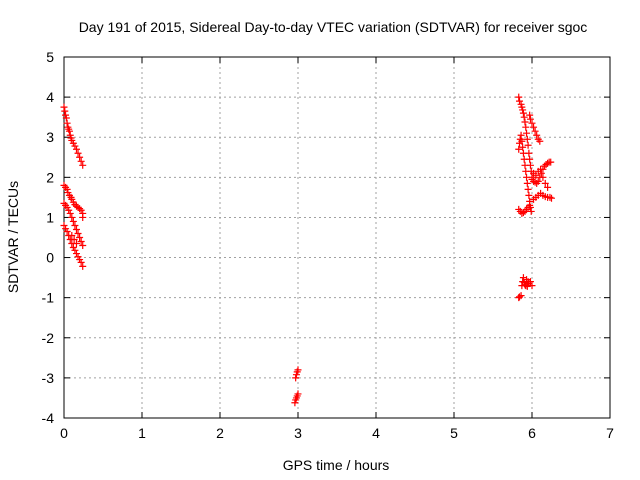 The height and width of the screenshot is (480, 640). I want to click on x-tick-label: 4, so click(376, 433).